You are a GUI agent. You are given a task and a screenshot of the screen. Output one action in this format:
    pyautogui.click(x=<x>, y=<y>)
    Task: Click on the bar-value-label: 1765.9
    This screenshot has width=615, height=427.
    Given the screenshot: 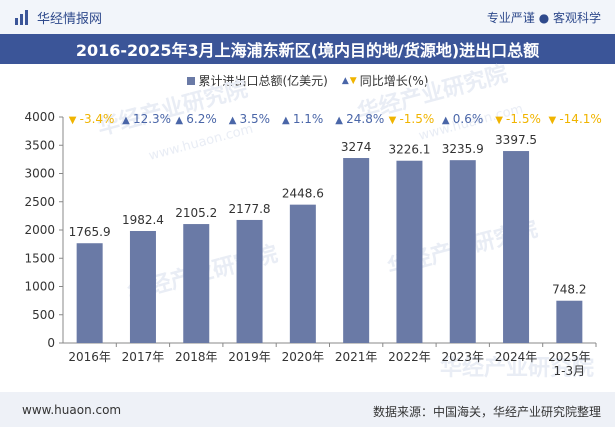 What is the action you would take?
    pyautogui.click(x=90, y=232)
    